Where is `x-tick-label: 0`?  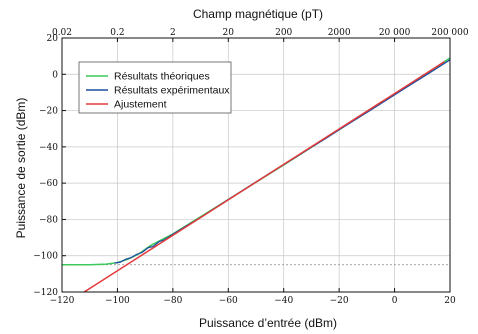 x-tick-label: 0 is located at coordinates (395, 301).